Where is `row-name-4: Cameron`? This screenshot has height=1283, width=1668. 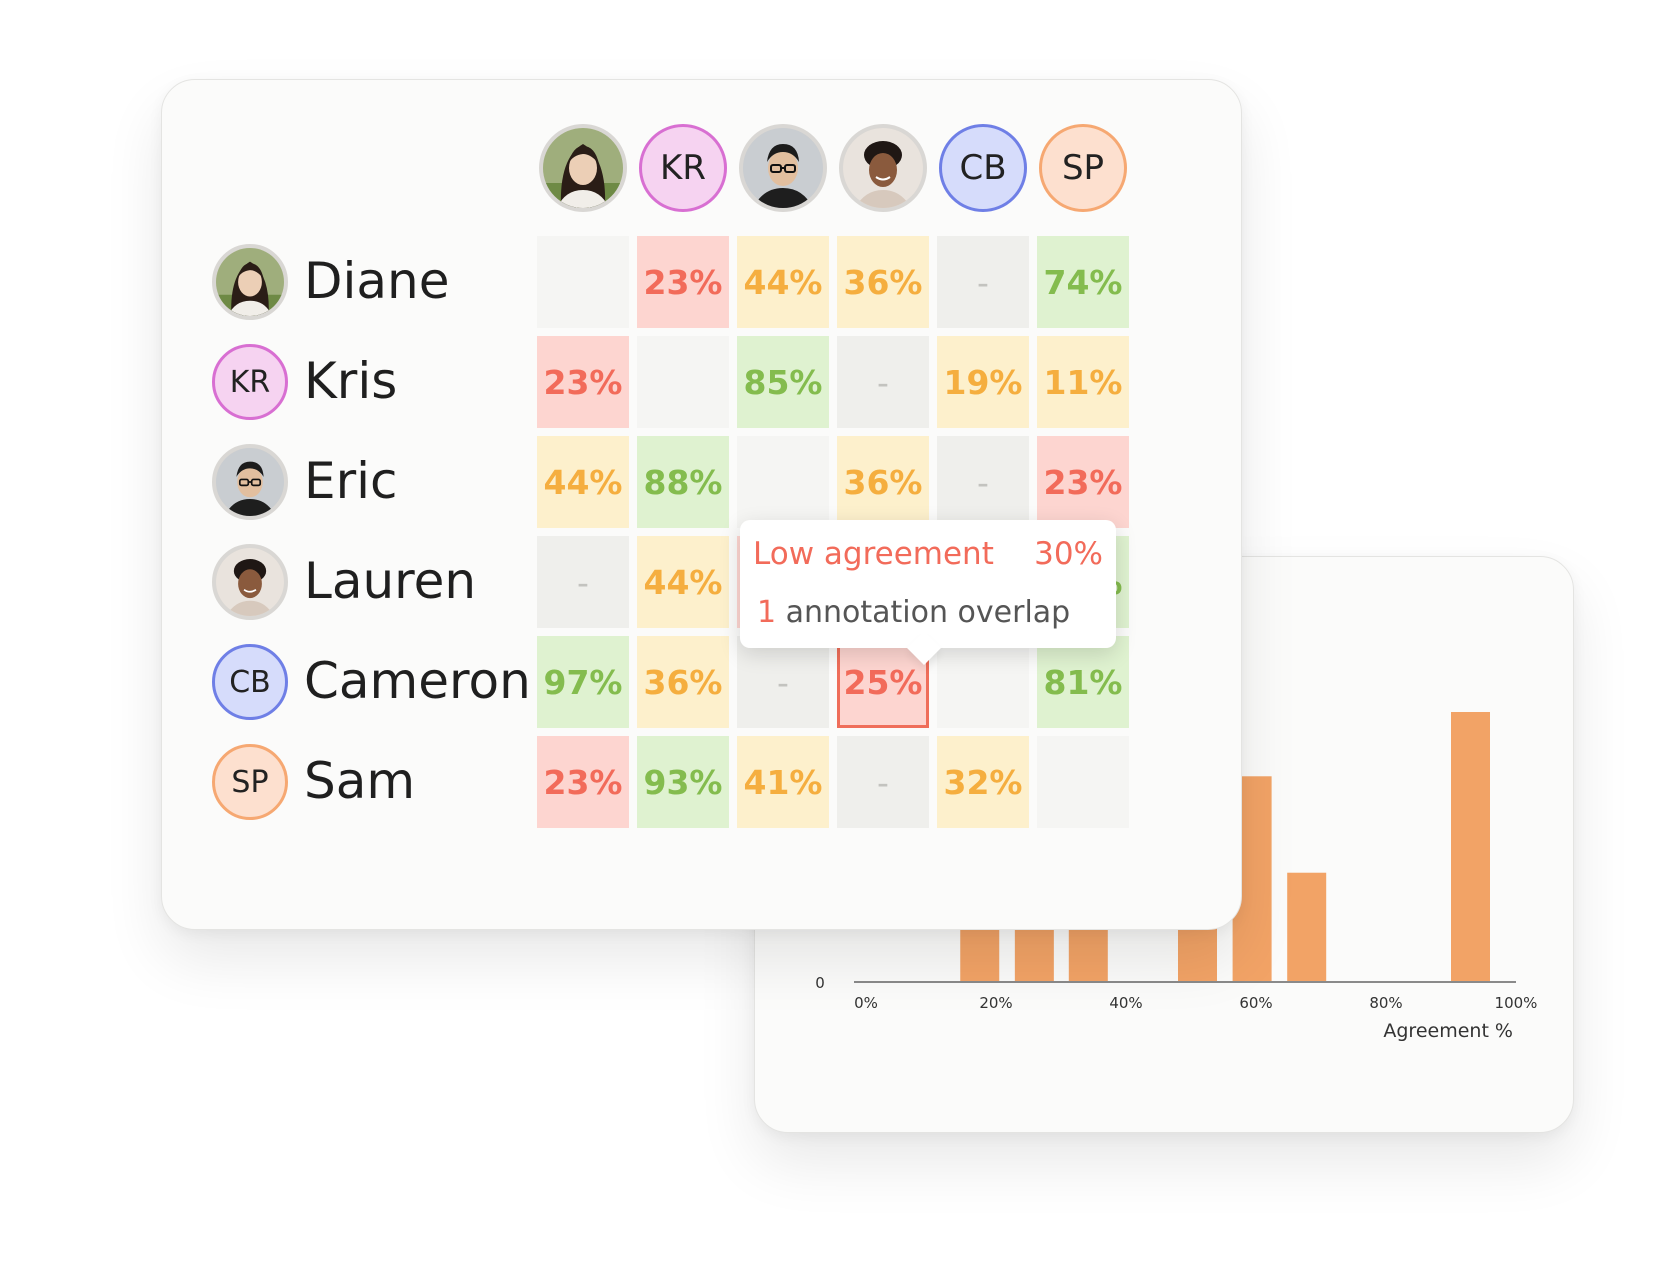
row-name-4: Cameron is located at coordinates (417, 681).